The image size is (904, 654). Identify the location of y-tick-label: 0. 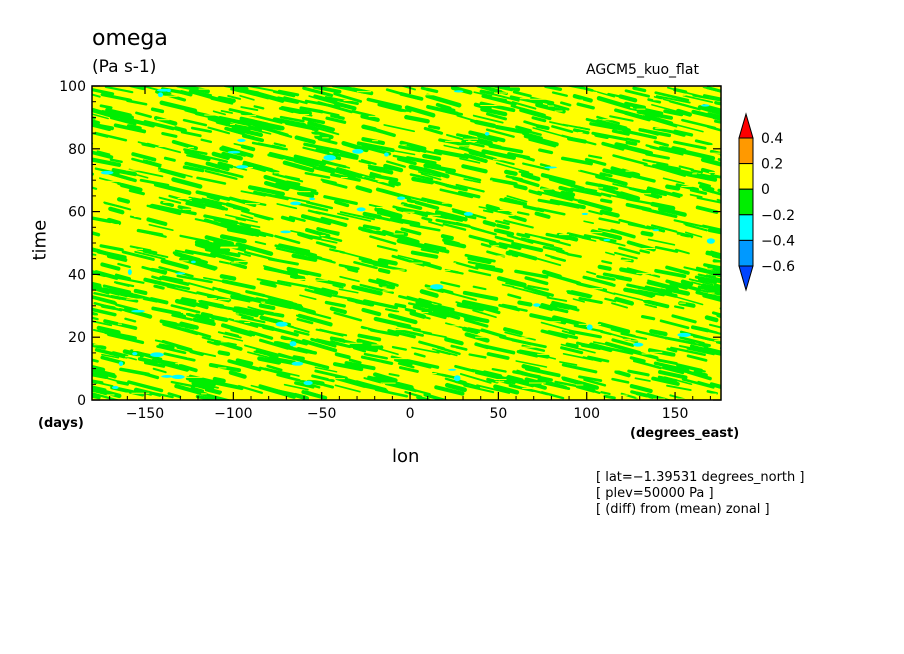
(81, 401).